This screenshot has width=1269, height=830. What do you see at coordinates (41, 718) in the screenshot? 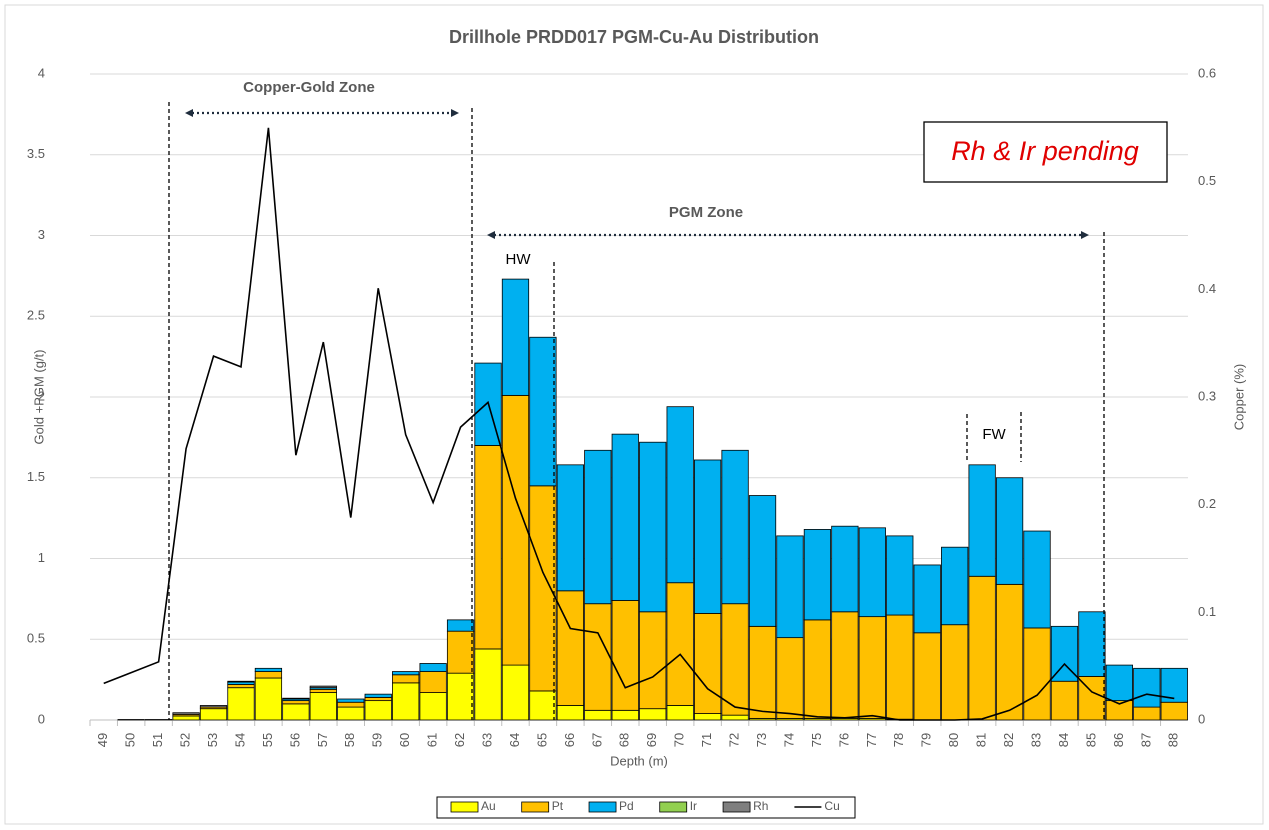
I see `y-tick-label: 0` at bounding box center [41, 718].